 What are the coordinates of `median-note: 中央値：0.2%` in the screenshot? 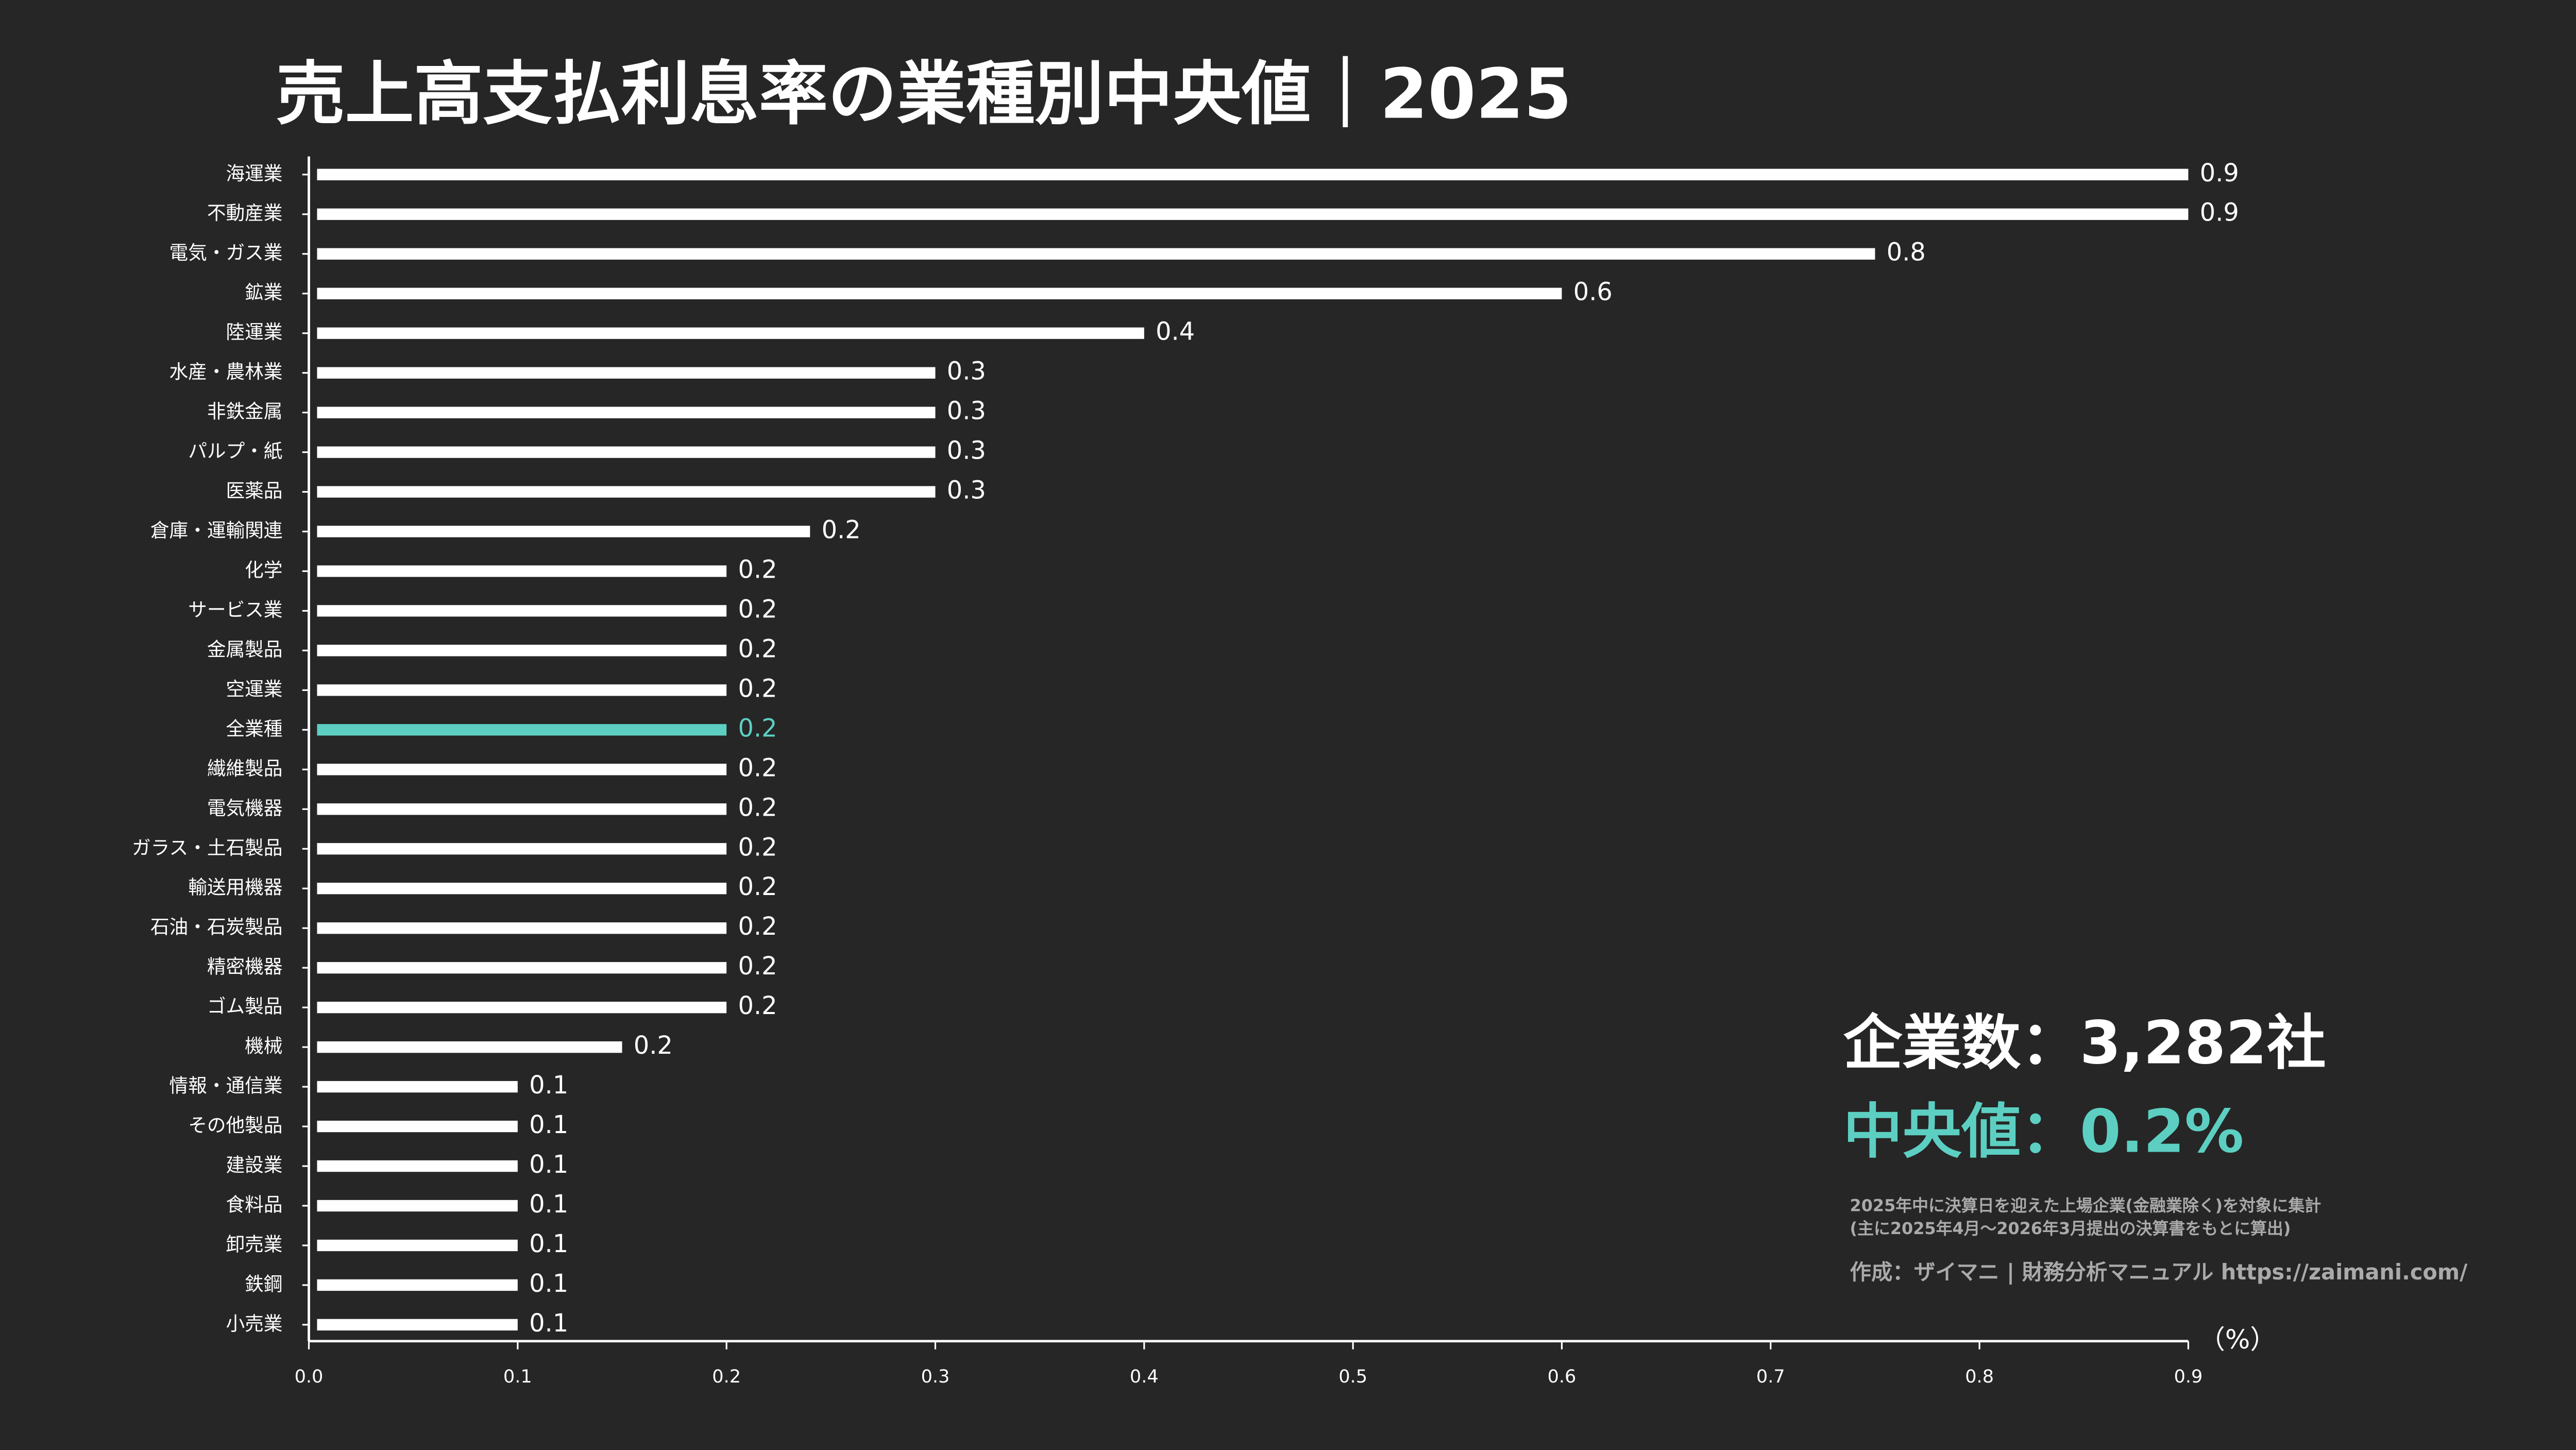 It's located at (2043, 1131).